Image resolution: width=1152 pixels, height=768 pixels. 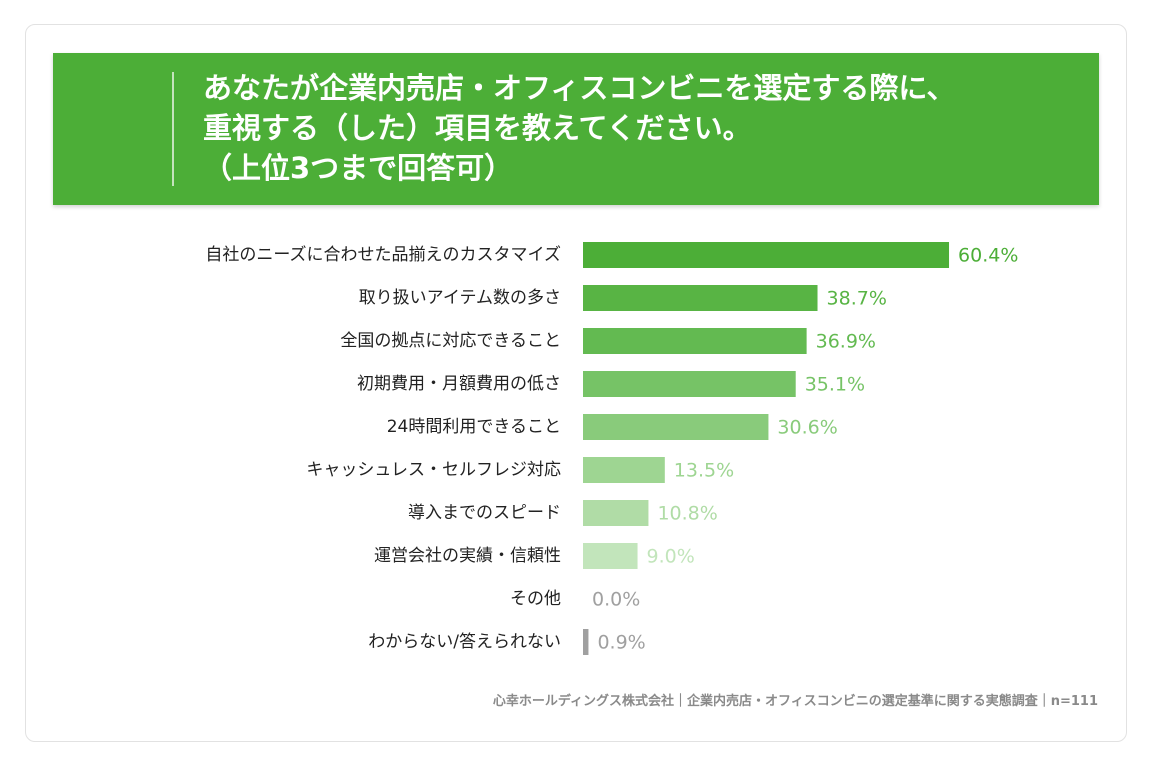 What do you see at coordinates (846, 342) in the screenshot?
I see `value-label: 36.9%` at bounding box center [846, 342].